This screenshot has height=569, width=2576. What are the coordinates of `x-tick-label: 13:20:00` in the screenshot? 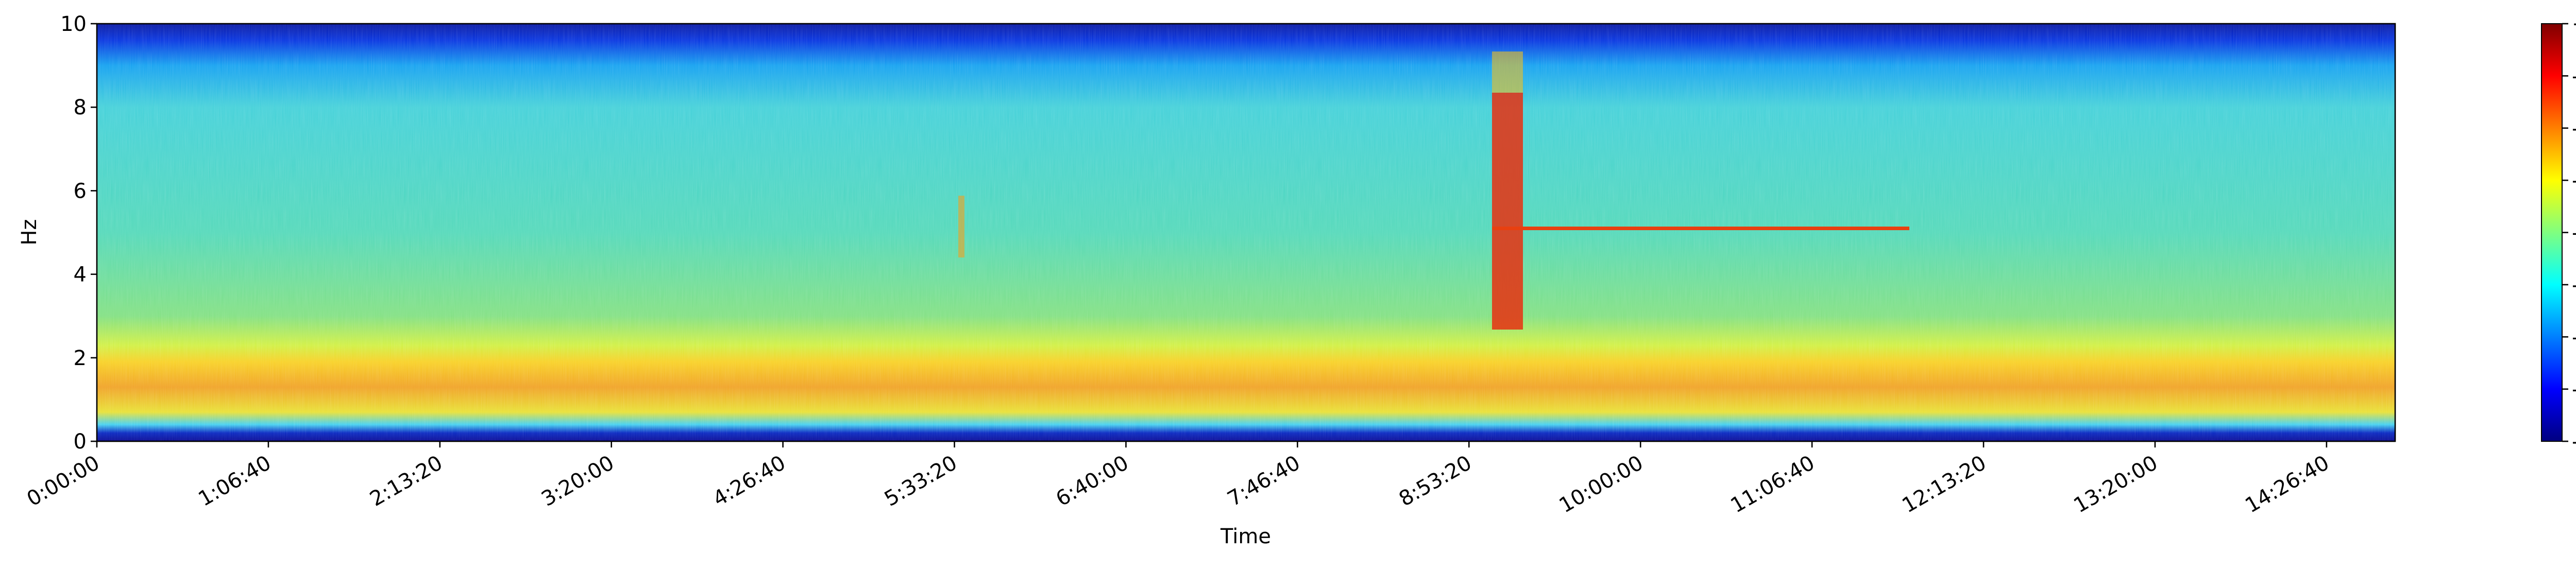 It's located at (2116, 484).